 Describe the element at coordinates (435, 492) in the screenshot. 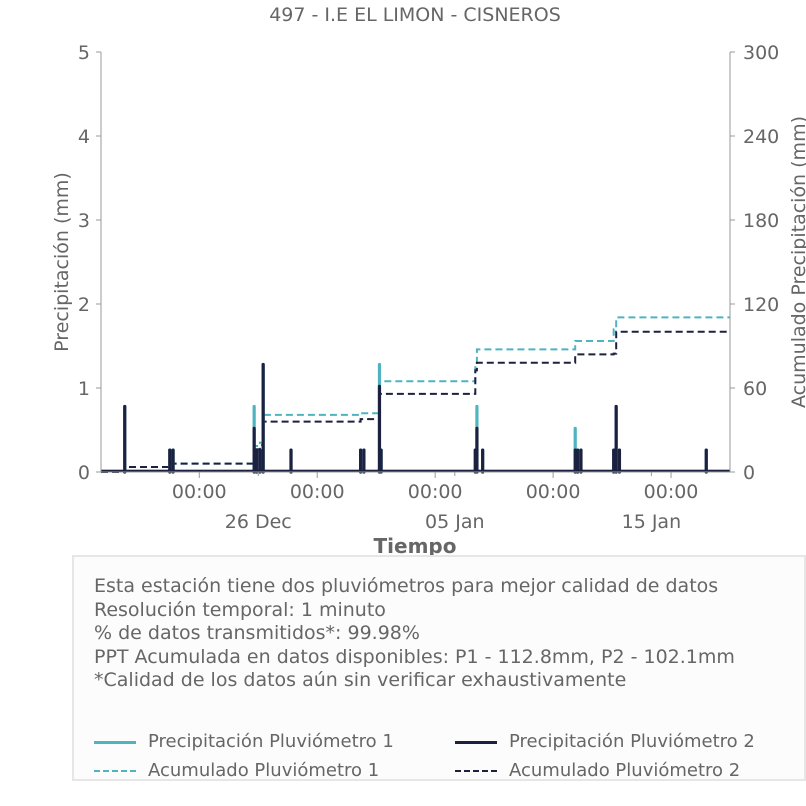

I see `x-tick-label-2: 00:00` at that location.